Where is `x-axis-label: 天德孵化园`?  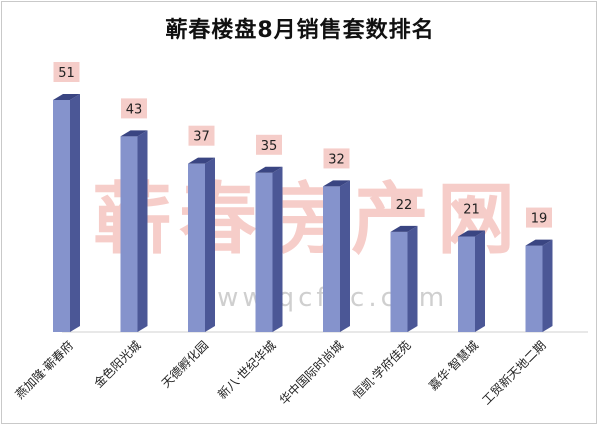 x-axis-label: 天德孵化园 is located at coordinates (184, 364).